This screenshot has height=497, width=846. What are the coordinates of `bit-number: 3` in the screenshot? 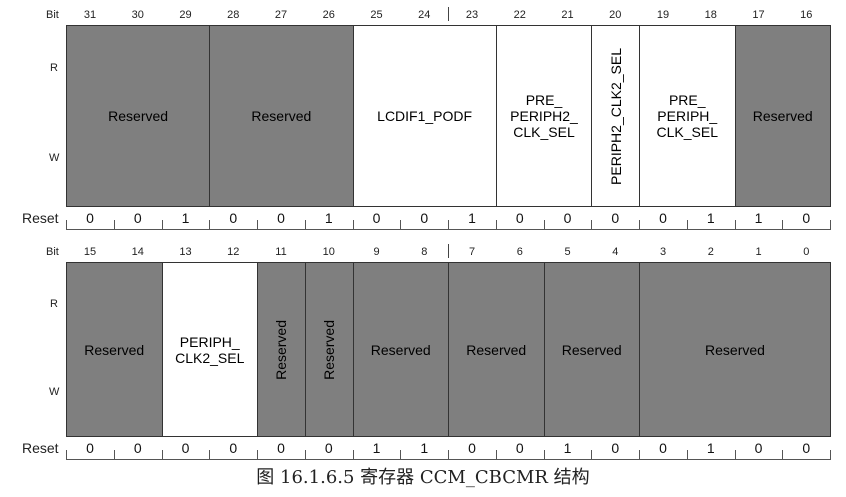 It's located at (663, 252).